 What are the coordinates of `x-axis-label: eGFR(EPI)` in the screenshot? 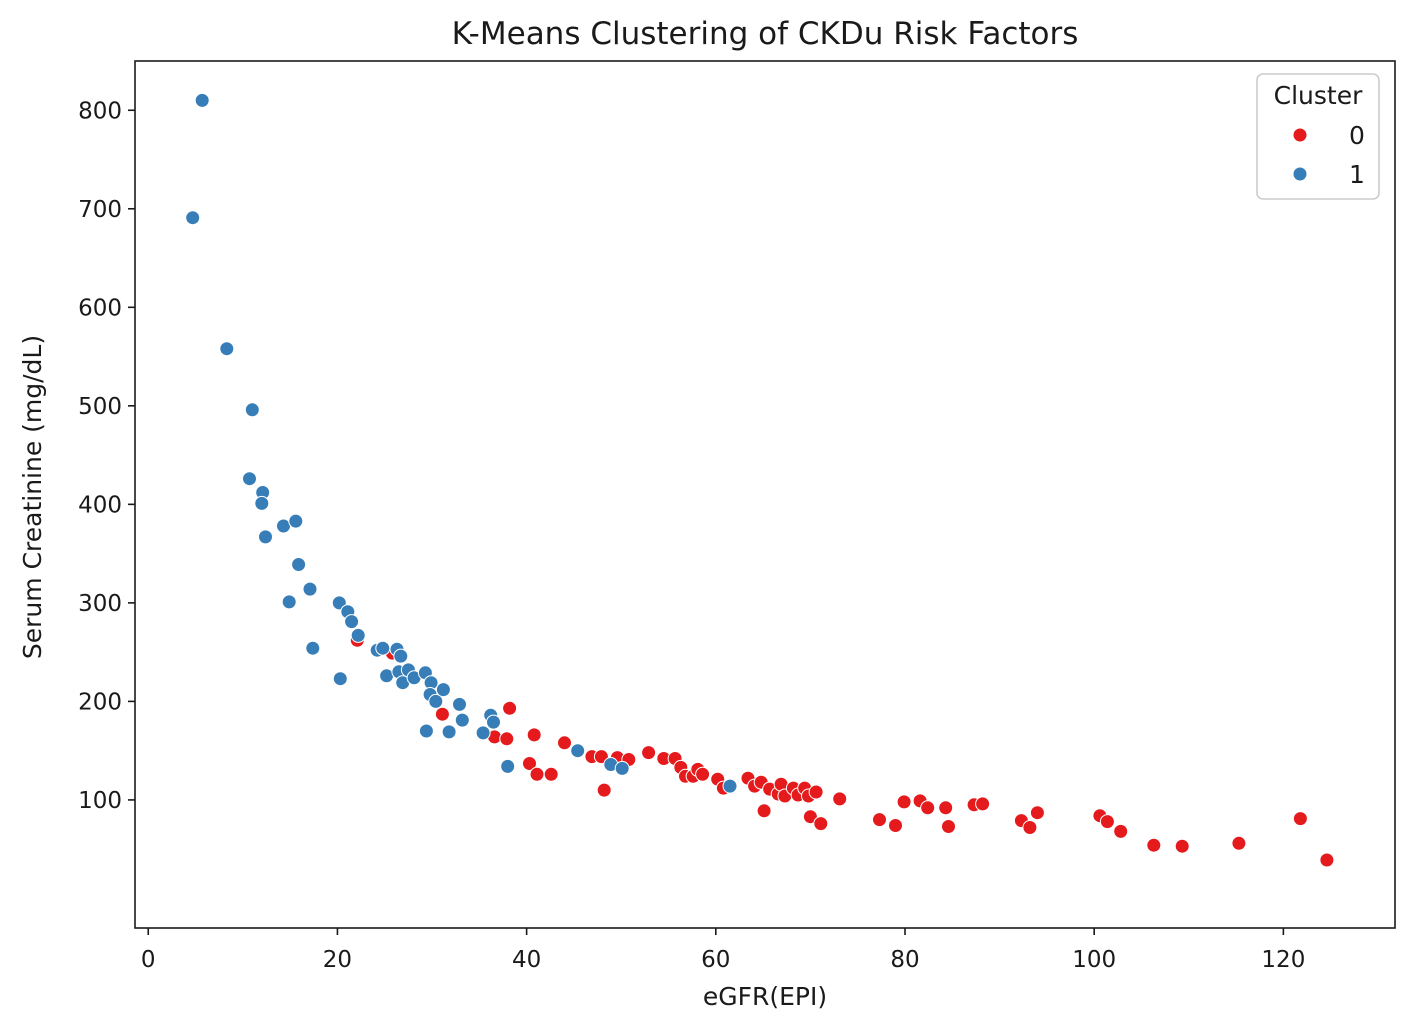 It's located at (765, 996).